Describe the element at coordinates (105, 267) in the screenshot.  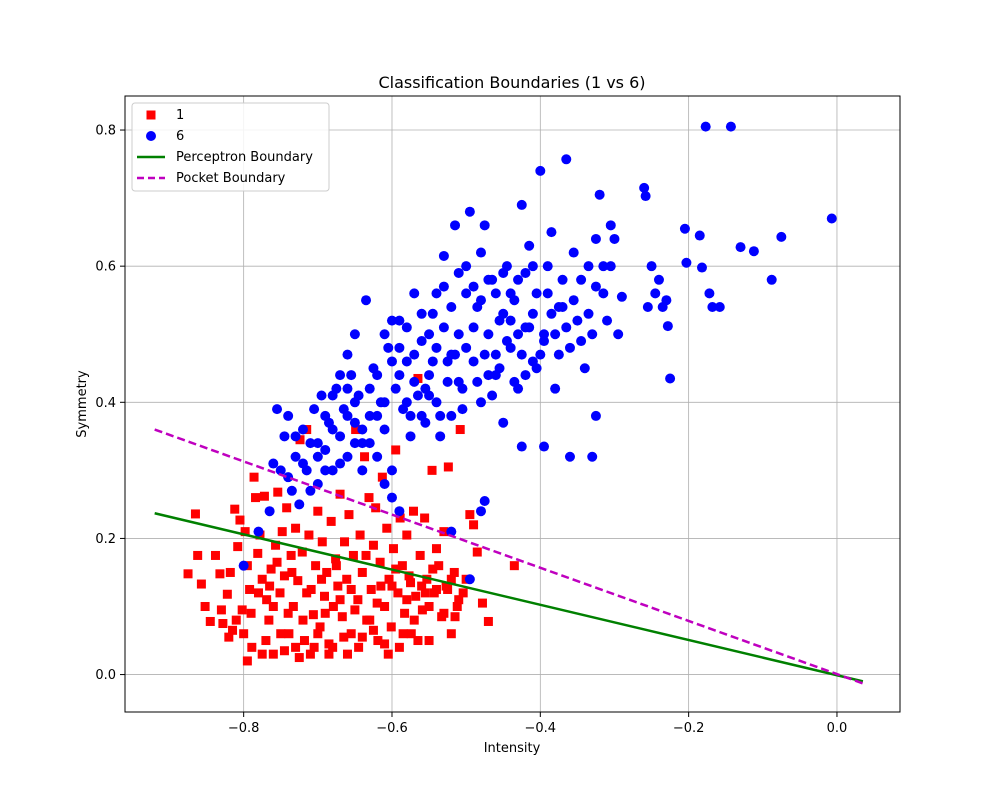
I see `y-tick-label: 0.6` at that location.